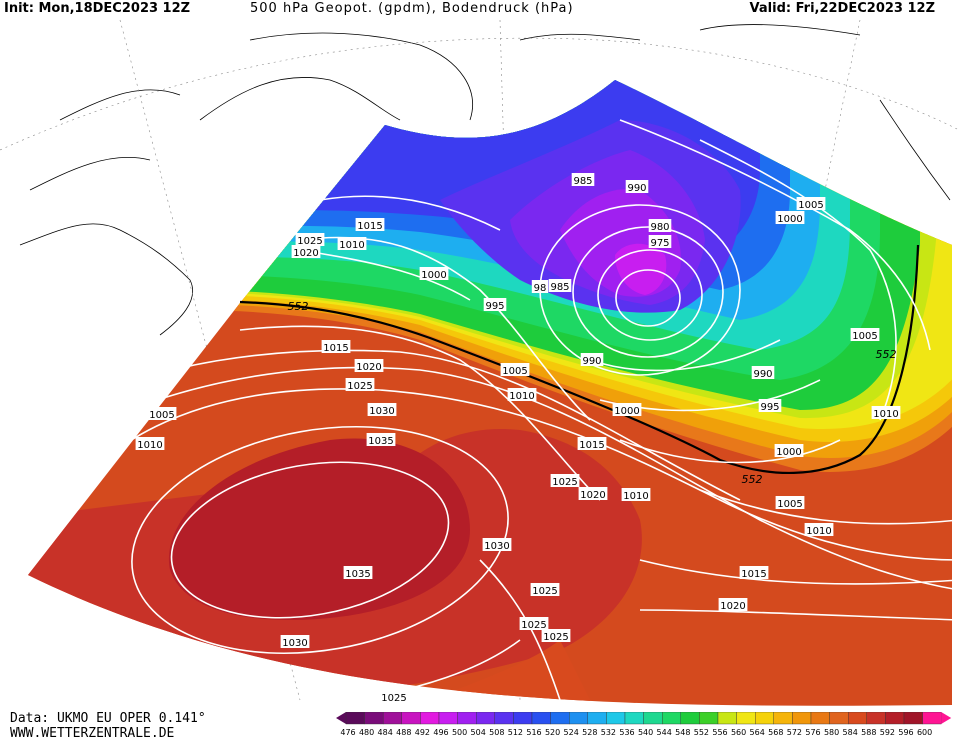  Describe the element at coordinates (664, 732) in the screenshot. I see `colorbar-tick-label: 544` at that location.